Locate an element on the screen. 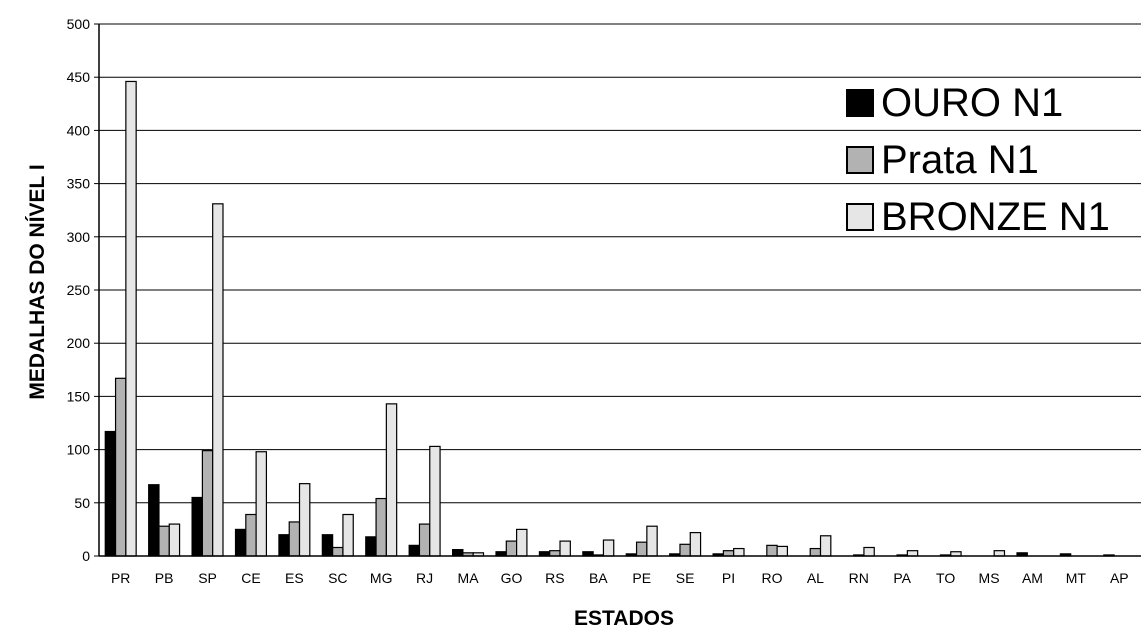 This screenshot has width=1141, height=628. y-tick-label: 300 is located at coordinates (79, 237).